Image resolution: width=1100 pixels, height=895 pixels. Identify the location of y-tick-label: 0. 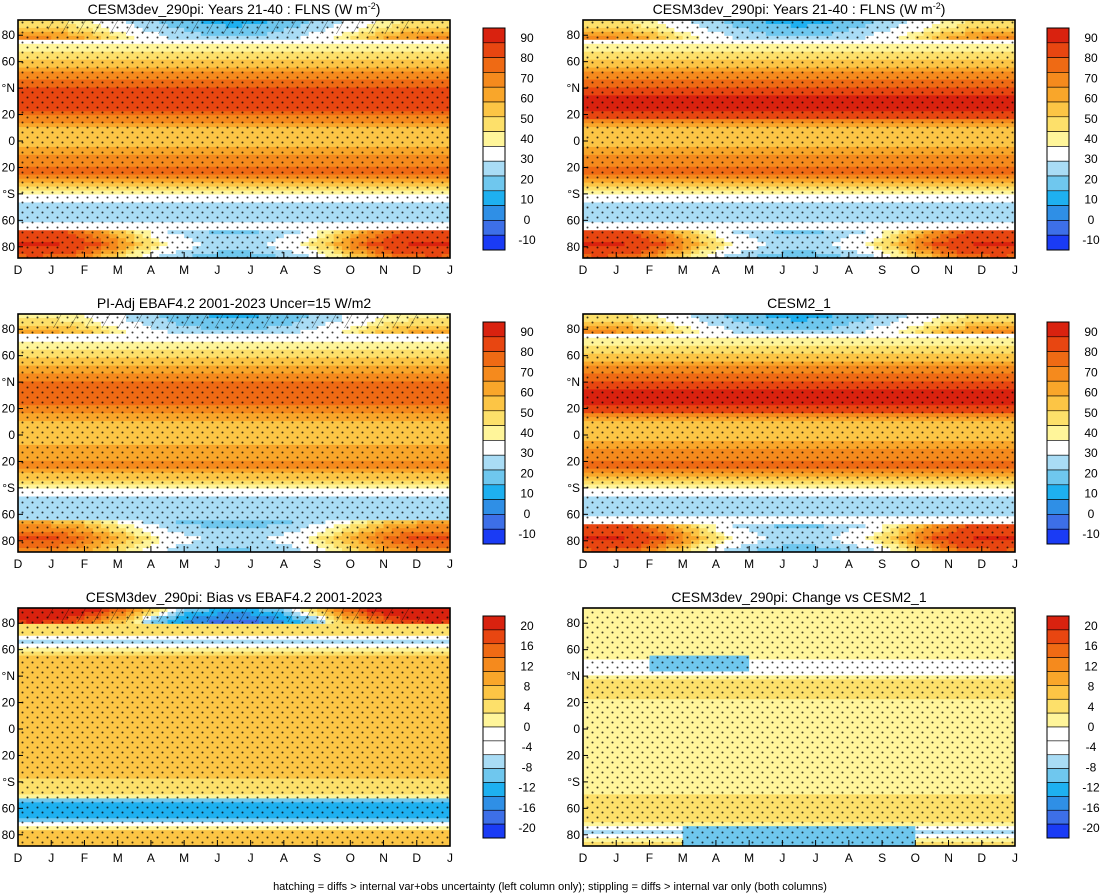
(11, 141).